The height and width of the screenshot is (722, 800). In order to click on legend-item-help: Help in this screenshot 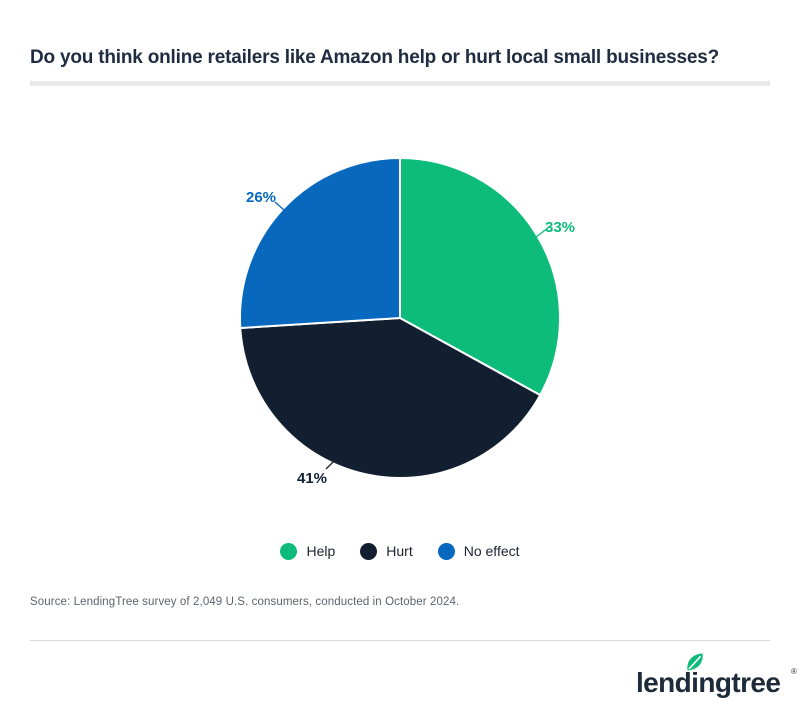, I will do `click(308, 551)`.